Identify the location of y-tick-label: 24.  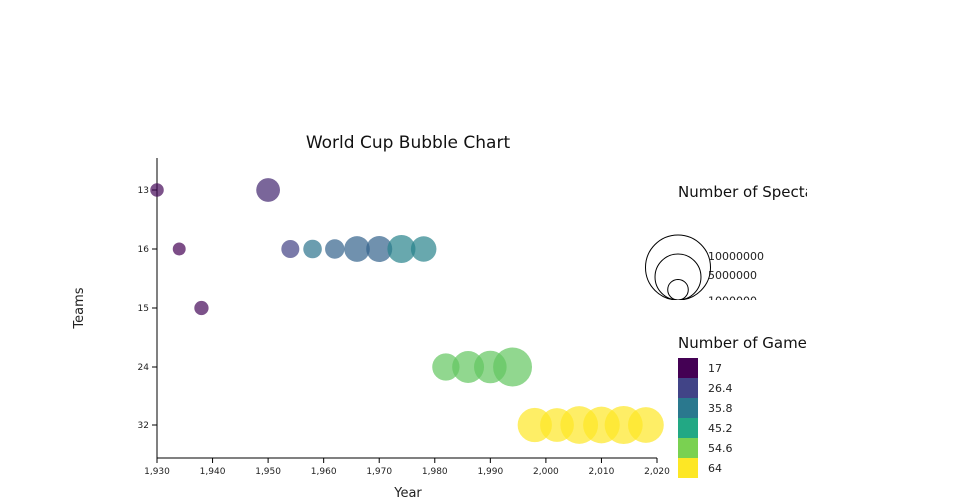
(144, 368).